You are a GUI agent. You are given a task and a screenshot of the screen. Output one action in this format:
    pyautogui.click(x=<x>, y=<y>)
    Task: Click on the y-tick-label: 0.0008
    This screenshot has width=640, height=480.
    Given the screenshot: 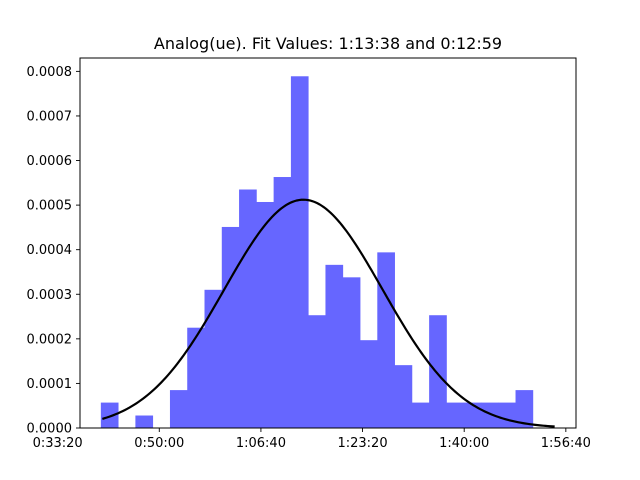 What is the action you would take?
    pyautogui.click(x=50, y=72)
    